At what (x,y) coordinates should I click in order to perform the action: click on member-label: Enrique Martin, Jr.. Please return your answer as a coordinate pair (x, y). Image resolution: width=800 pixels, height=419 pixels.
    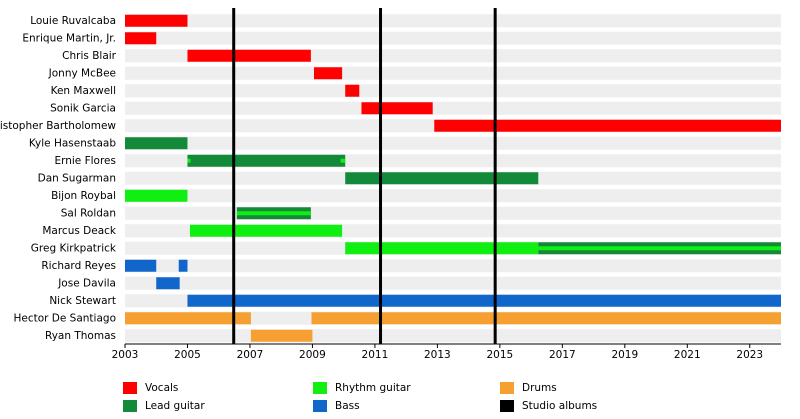
    Looking at the image, I should click on (69, 38).